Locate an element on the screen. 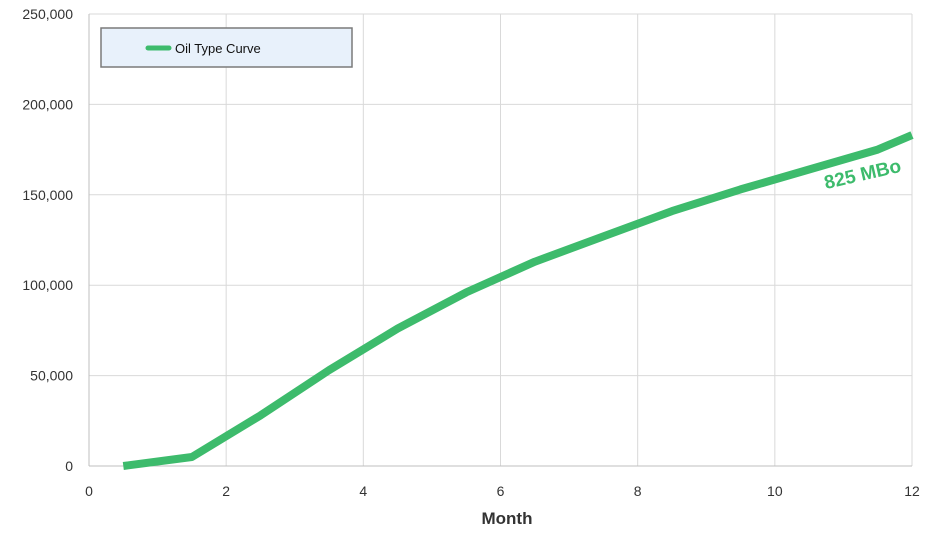 This screenshot has width=936, height=533. x-tick-label: 8 is located at coordinates (638, 491).